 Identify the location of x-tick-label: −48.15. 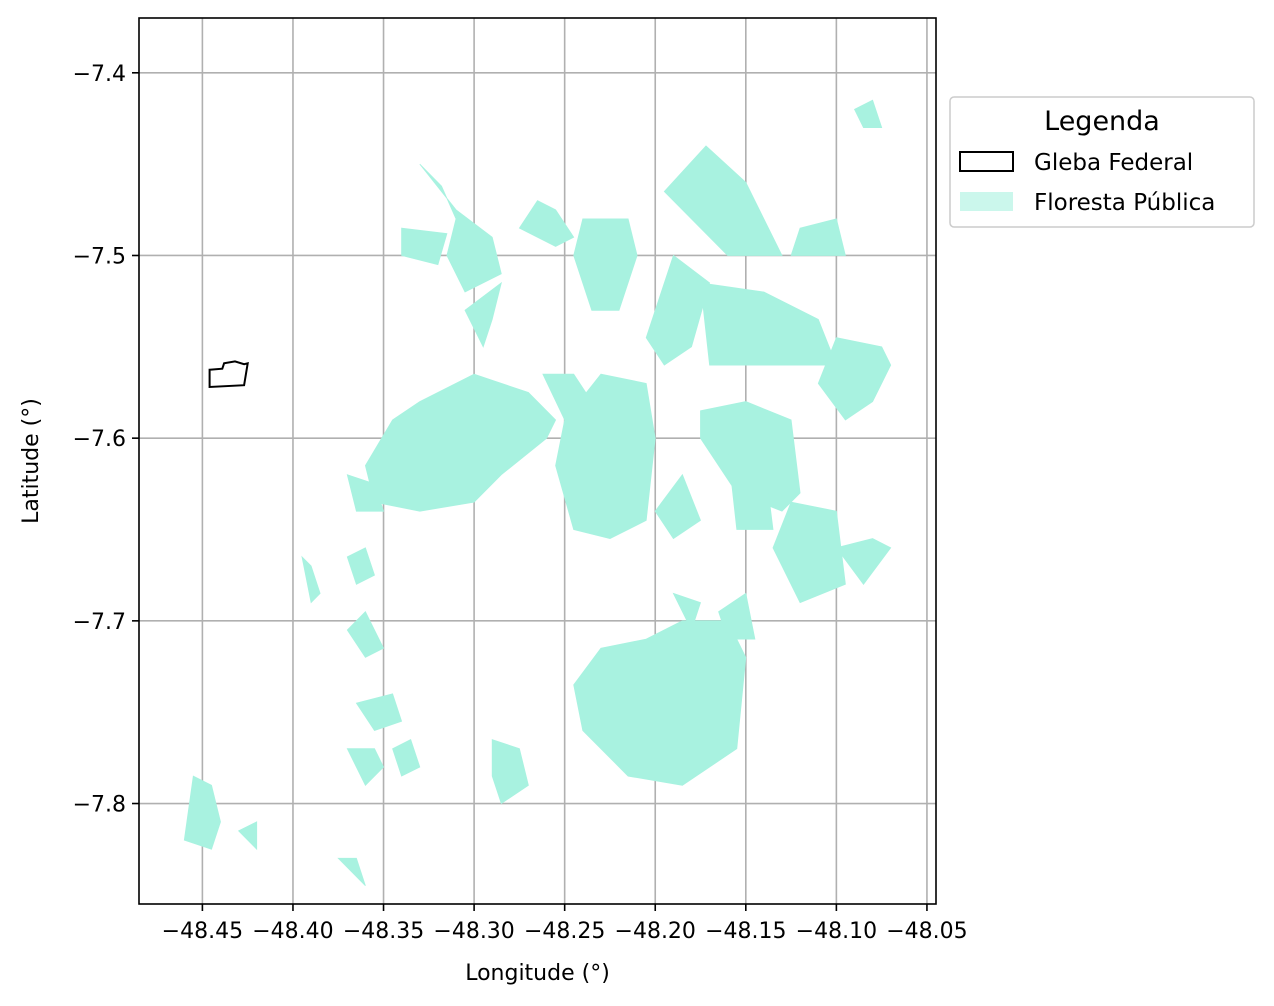
(745, 931).